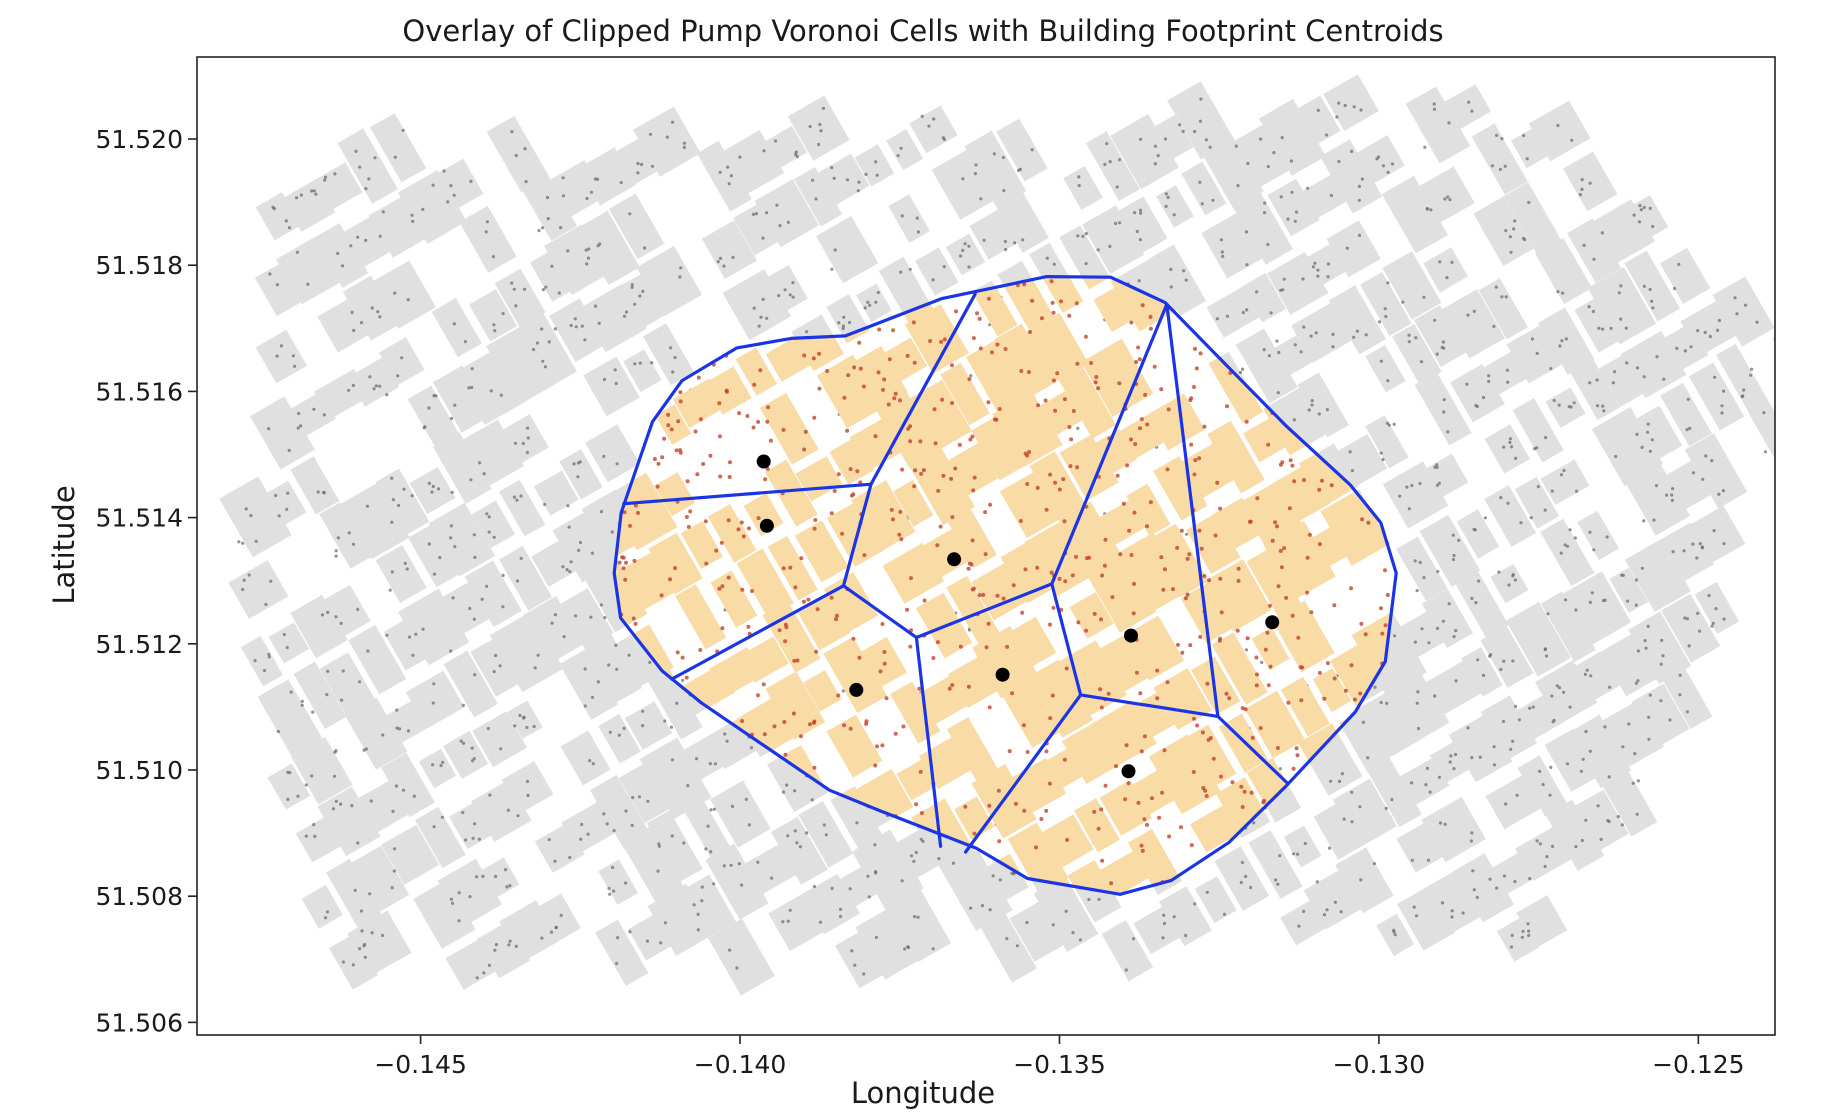 This screenshot has width=1846, height=1118. I want to click on y-tick-label: 51.514, so click(139, 518).